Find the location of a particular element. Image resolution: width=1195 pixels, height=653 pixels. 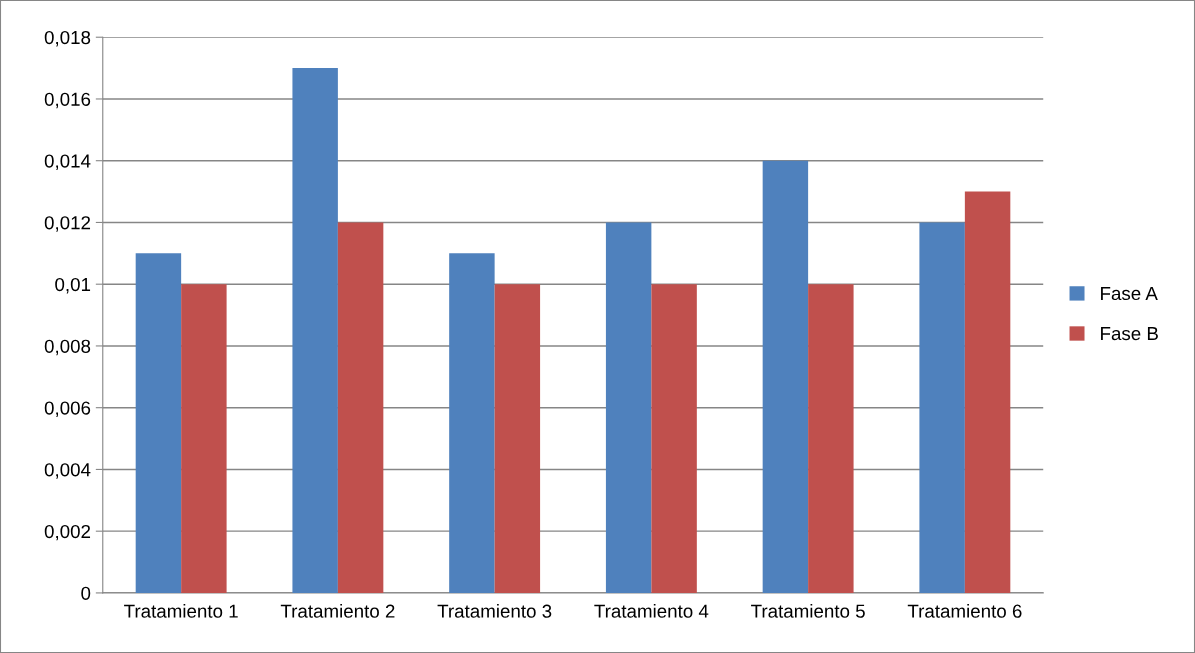

x-tick-label: Tratamiento 6 is located at coordinates (964, 611).